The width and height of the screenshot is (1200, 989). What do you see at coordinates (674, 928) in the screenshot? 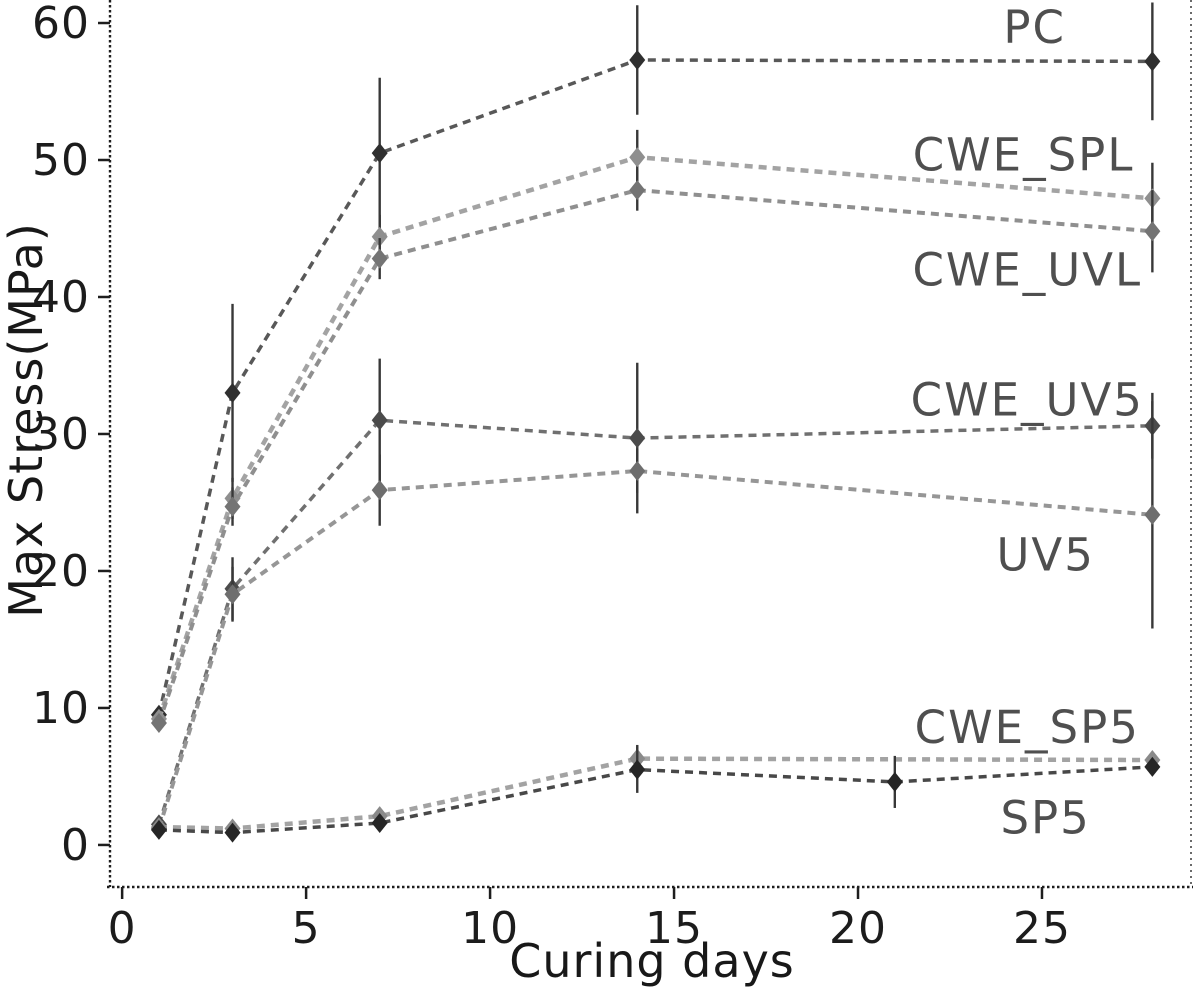
I see `x-tick-label: 15` at bounding box center [674, 928].